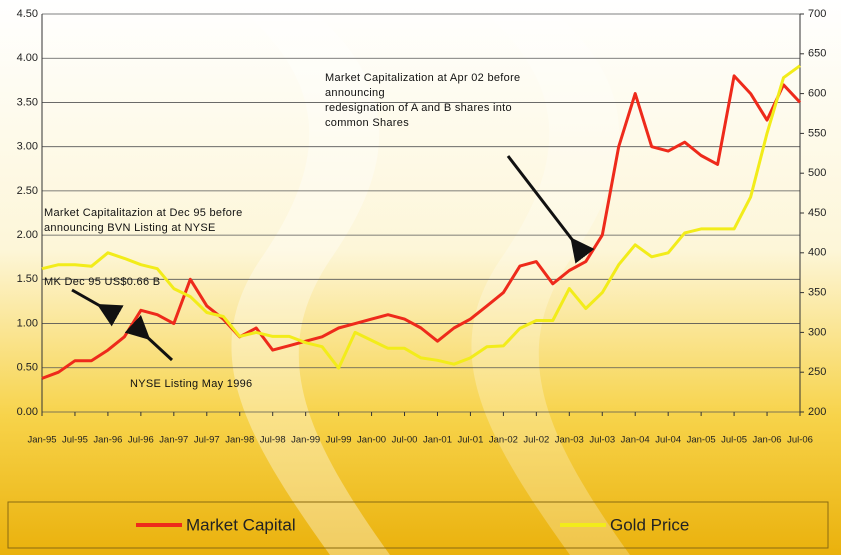 This screenshot has width=841, height=555. Describe the element at coordinates (41, 440) in the screenshot. I see `x-tick-label: Jan-95` at that location.